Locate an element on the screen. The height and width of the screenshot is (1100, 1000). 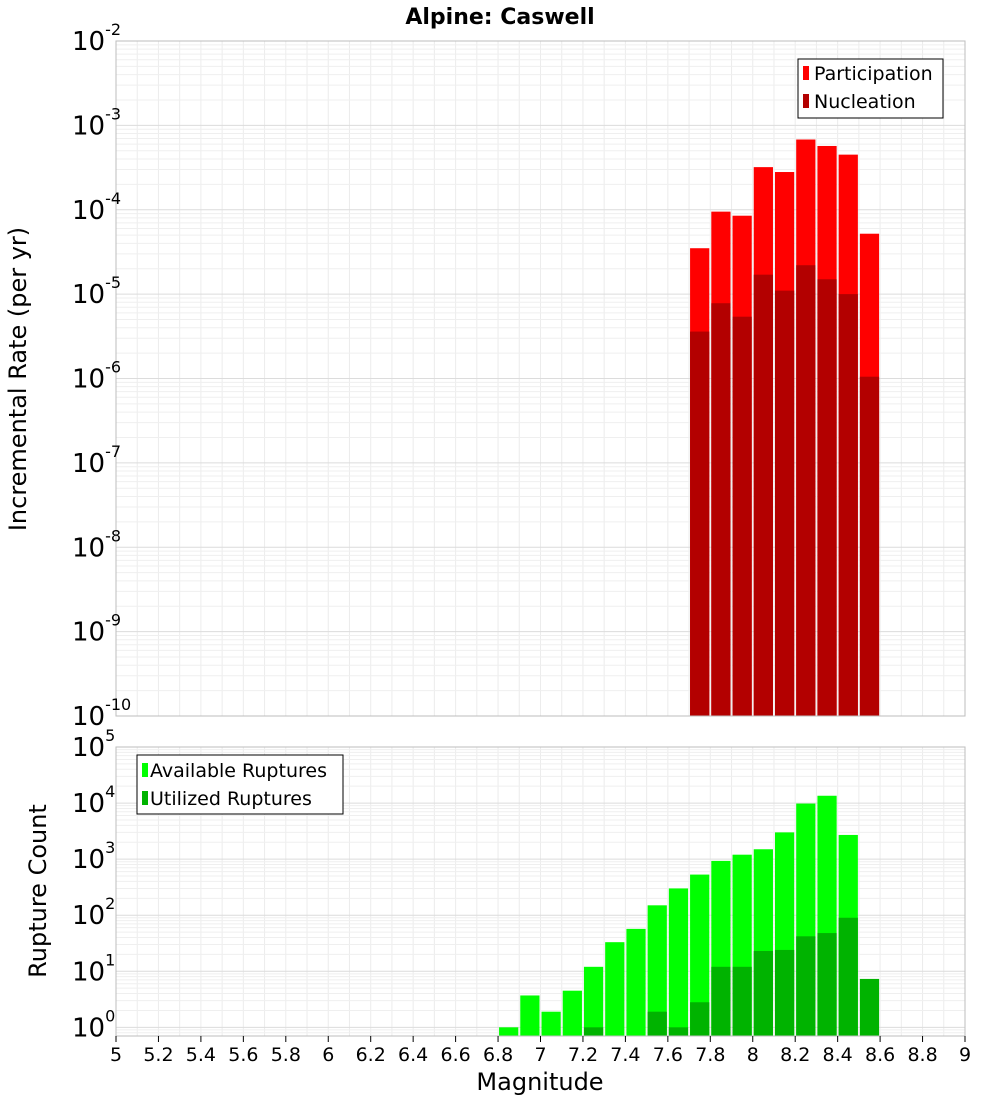
bottom-y-tick-label: 10⁵ is located at coordinates (93, 744).